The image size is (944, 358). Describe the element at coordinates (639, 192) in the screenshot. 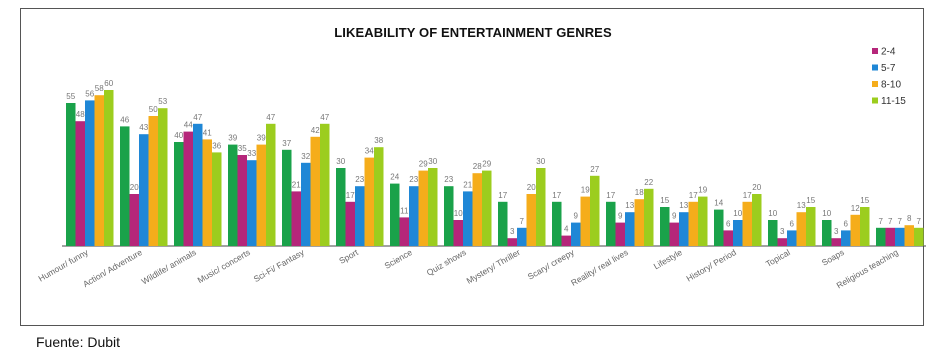

I see `data-label: 18` at that location.